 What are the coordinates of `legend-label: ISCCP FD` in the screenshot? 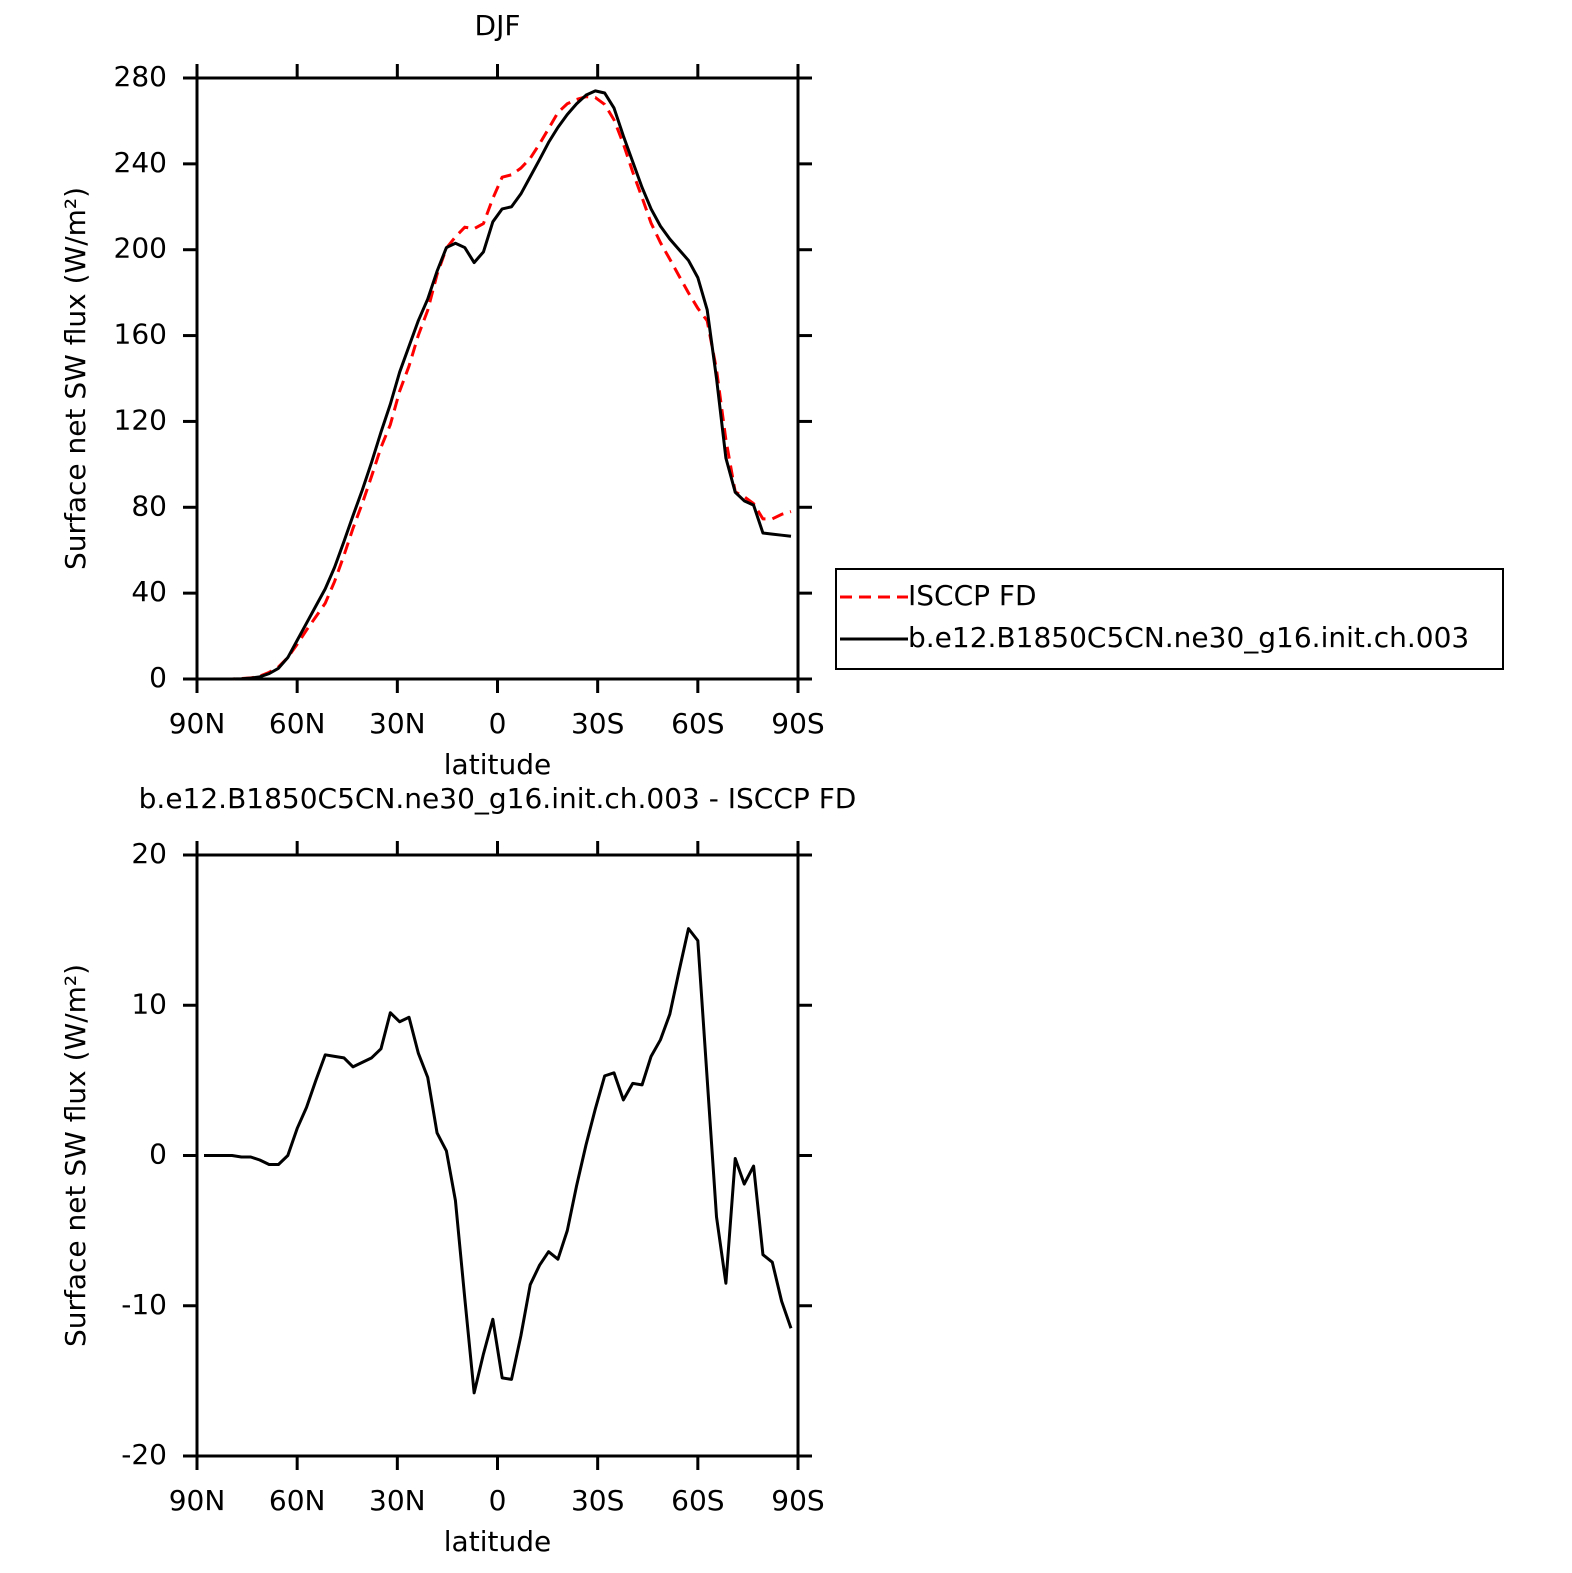 It's located at (972, 595).